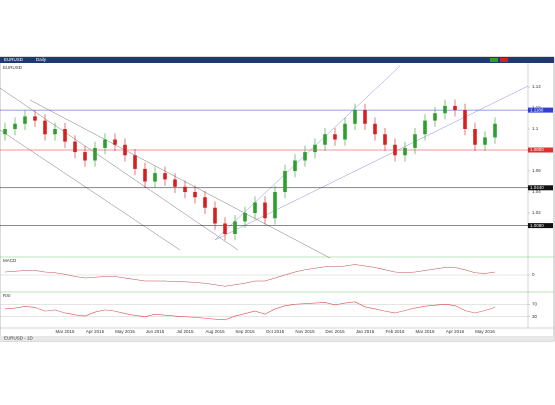 The width and height of the screenshot is (555, 405). I want to click on x-tick-label: Apr 2016, so click(455, 331).